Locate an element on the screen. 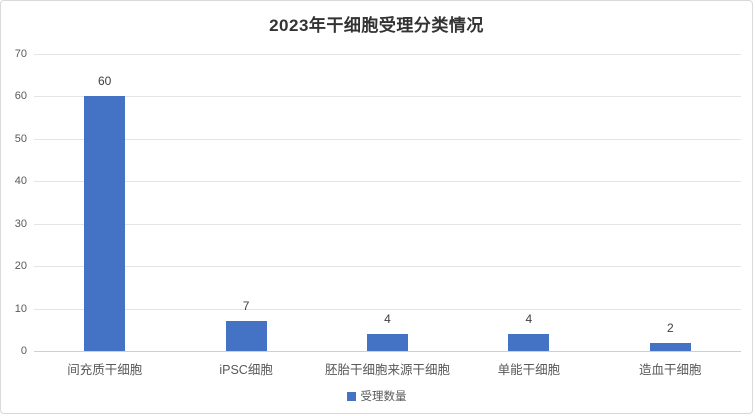 This screenshot has height=416, width=755. y-tick-label: 70 is located at coordinates (20, 54).